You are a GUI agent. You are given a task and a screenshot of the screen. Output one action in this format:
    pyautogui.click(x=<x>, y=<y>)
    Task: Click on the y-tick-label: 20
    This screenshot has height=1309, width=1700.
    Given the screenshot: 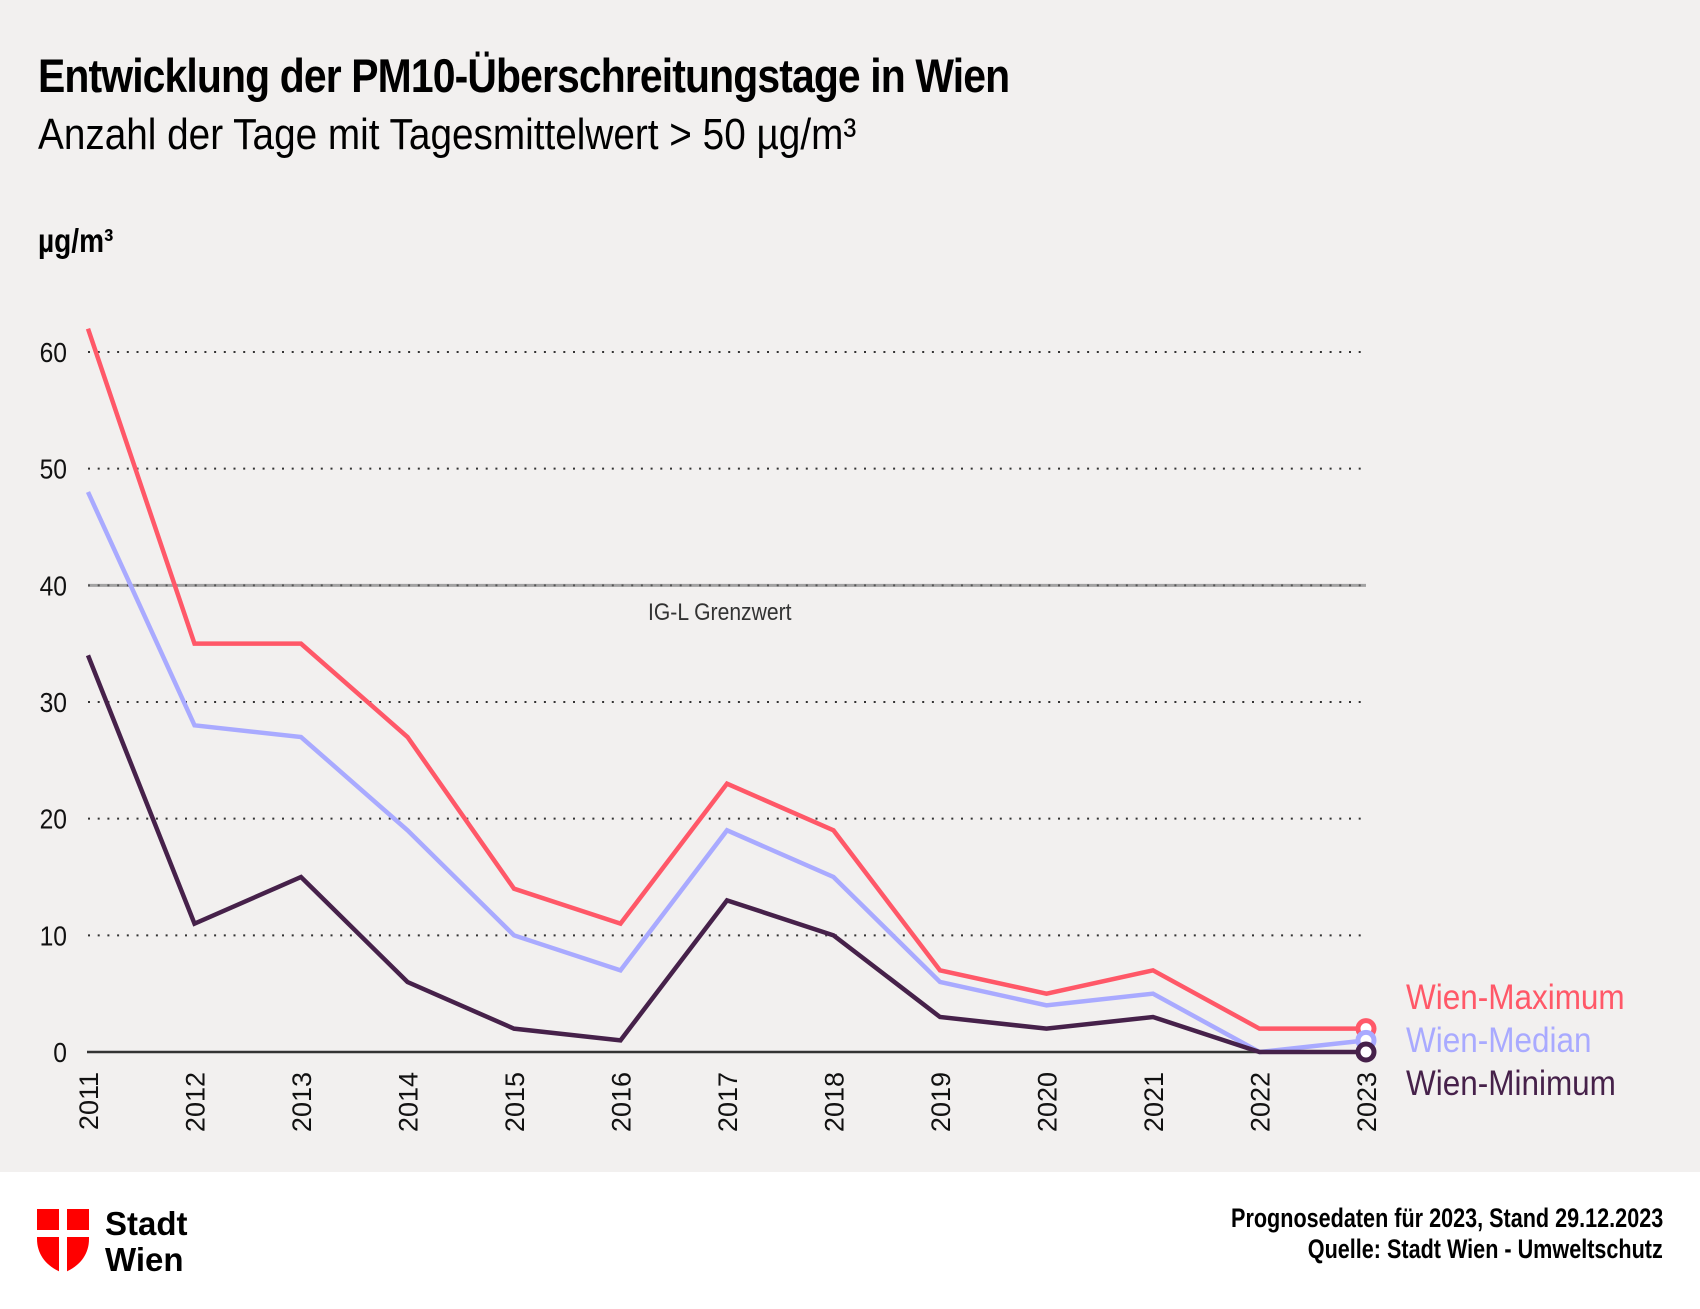 What is the action you would take?
    pyautogui.click(x=53, y=819)
    